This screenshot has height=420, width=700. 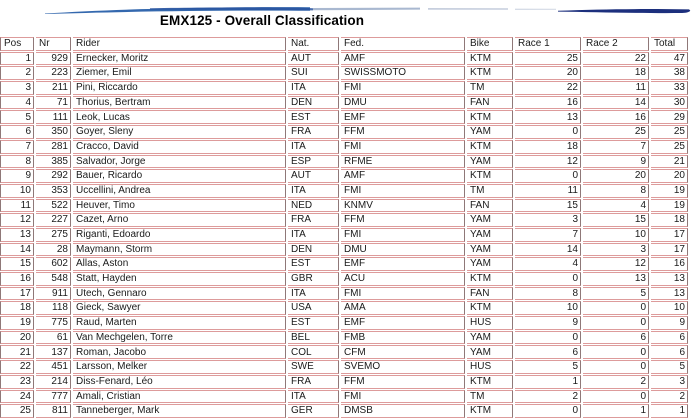 I want to click on cell-race1: 12, so click(x=548, y=161).